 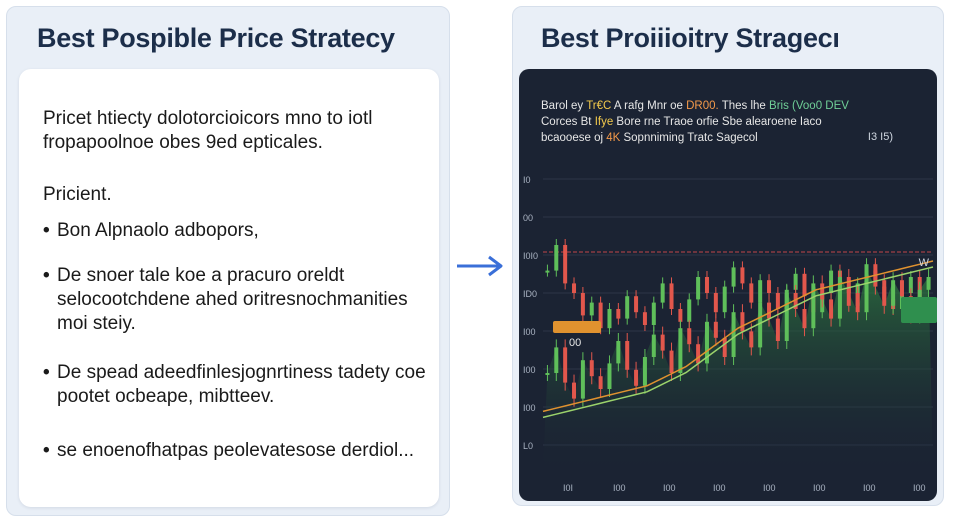 I want to click on moving-average-orange, so click(x=738, y=336).